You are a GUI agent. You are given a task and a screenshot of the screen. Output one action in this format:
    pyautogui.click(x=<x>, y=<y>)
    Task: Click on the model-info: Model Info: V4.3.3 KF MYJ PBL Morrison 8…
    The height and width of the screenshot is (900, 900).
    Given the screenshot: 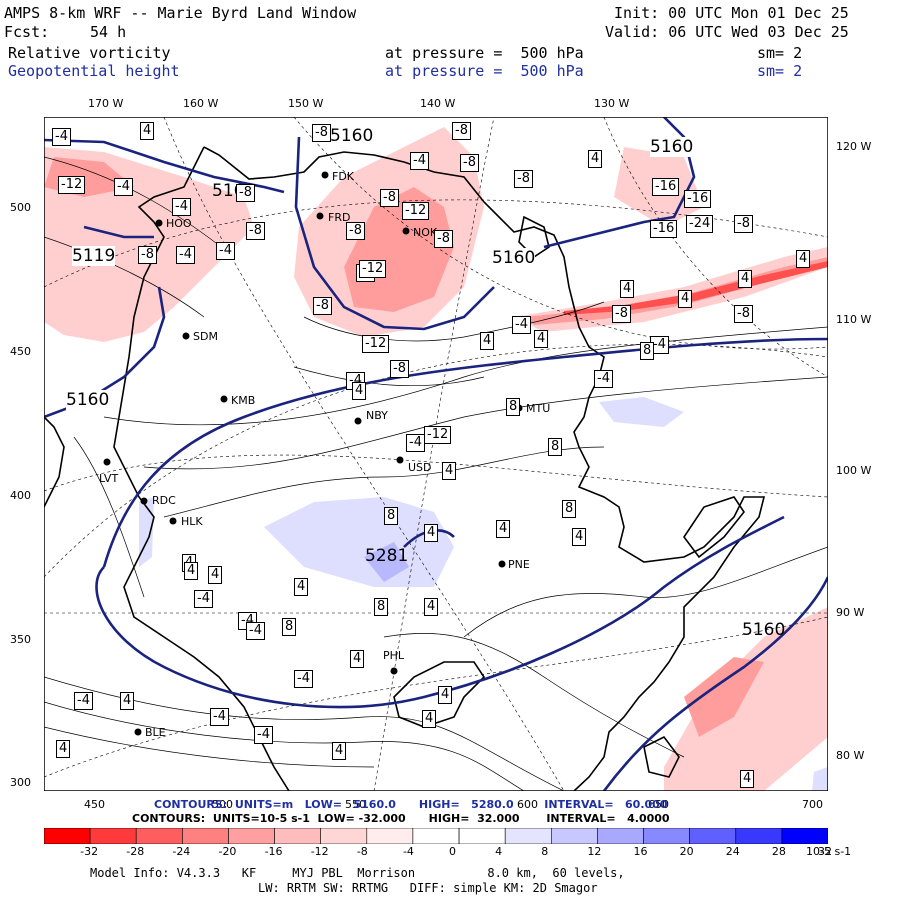 What is the action you would take?
    pyautogui.click(x=357, y=873)
    